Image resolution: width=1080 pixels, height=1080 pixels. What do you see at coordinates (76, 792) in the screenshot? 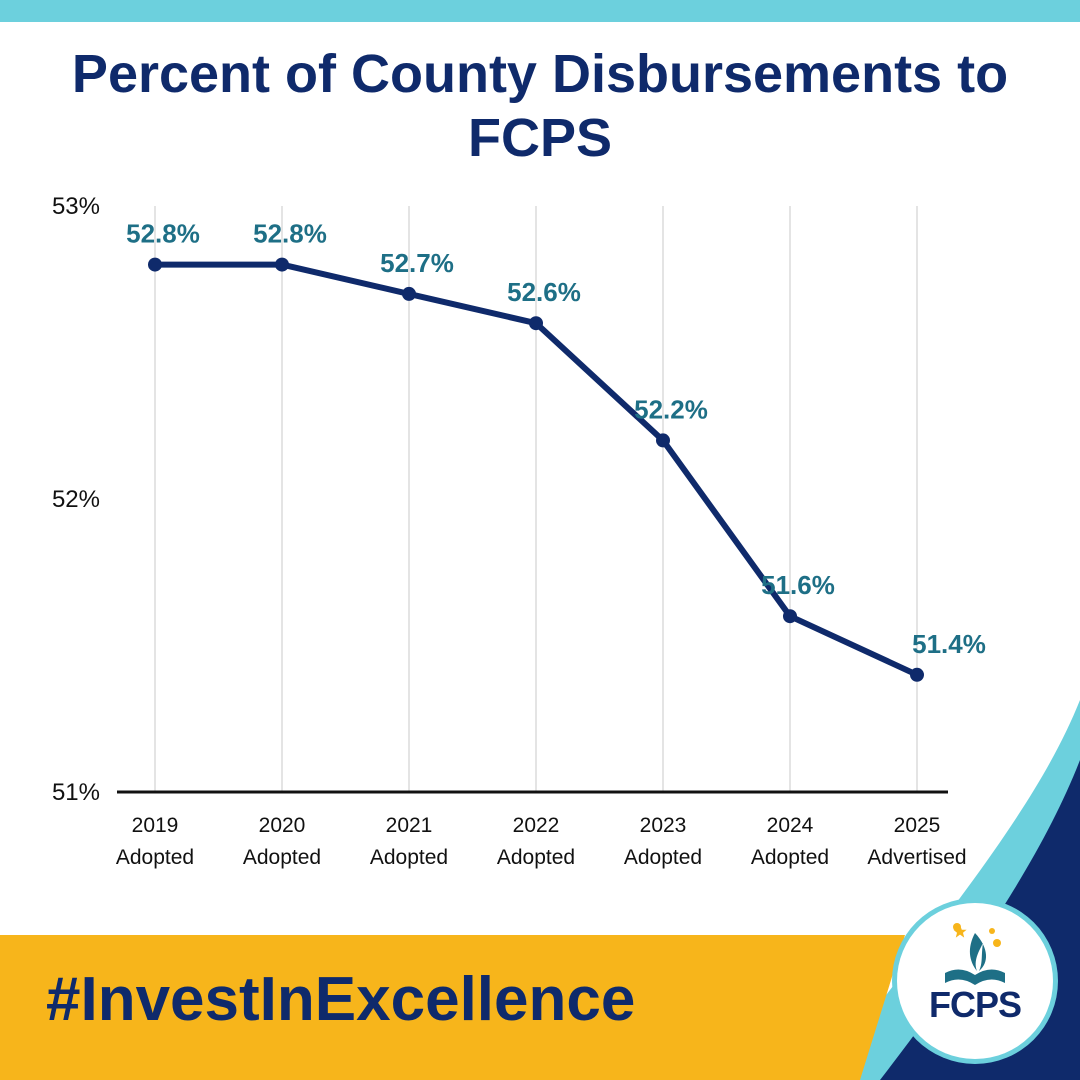
I see `y-tick-label: 51%` at bounding box center [76, 792].